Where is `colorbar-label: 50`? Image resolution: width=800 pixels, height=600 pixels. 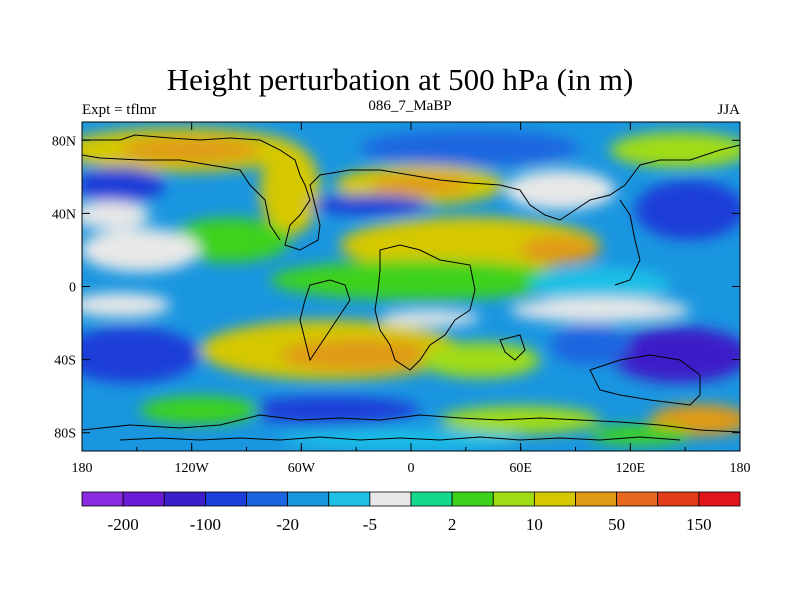 colorbar-label: 50 is located at coordinates (616, 524).